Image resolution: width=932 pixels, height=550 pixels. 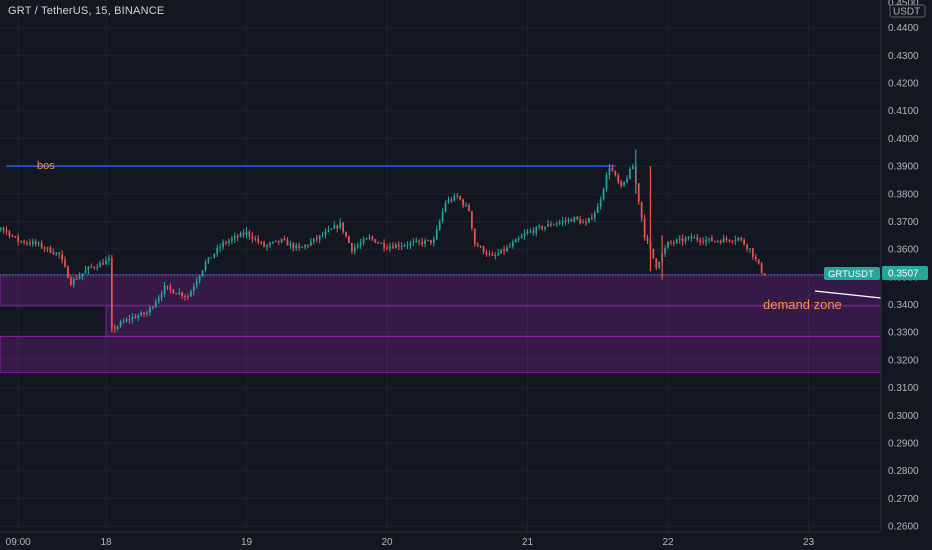 I want to click on currency-label: USDT, so click(x=906, y=12).